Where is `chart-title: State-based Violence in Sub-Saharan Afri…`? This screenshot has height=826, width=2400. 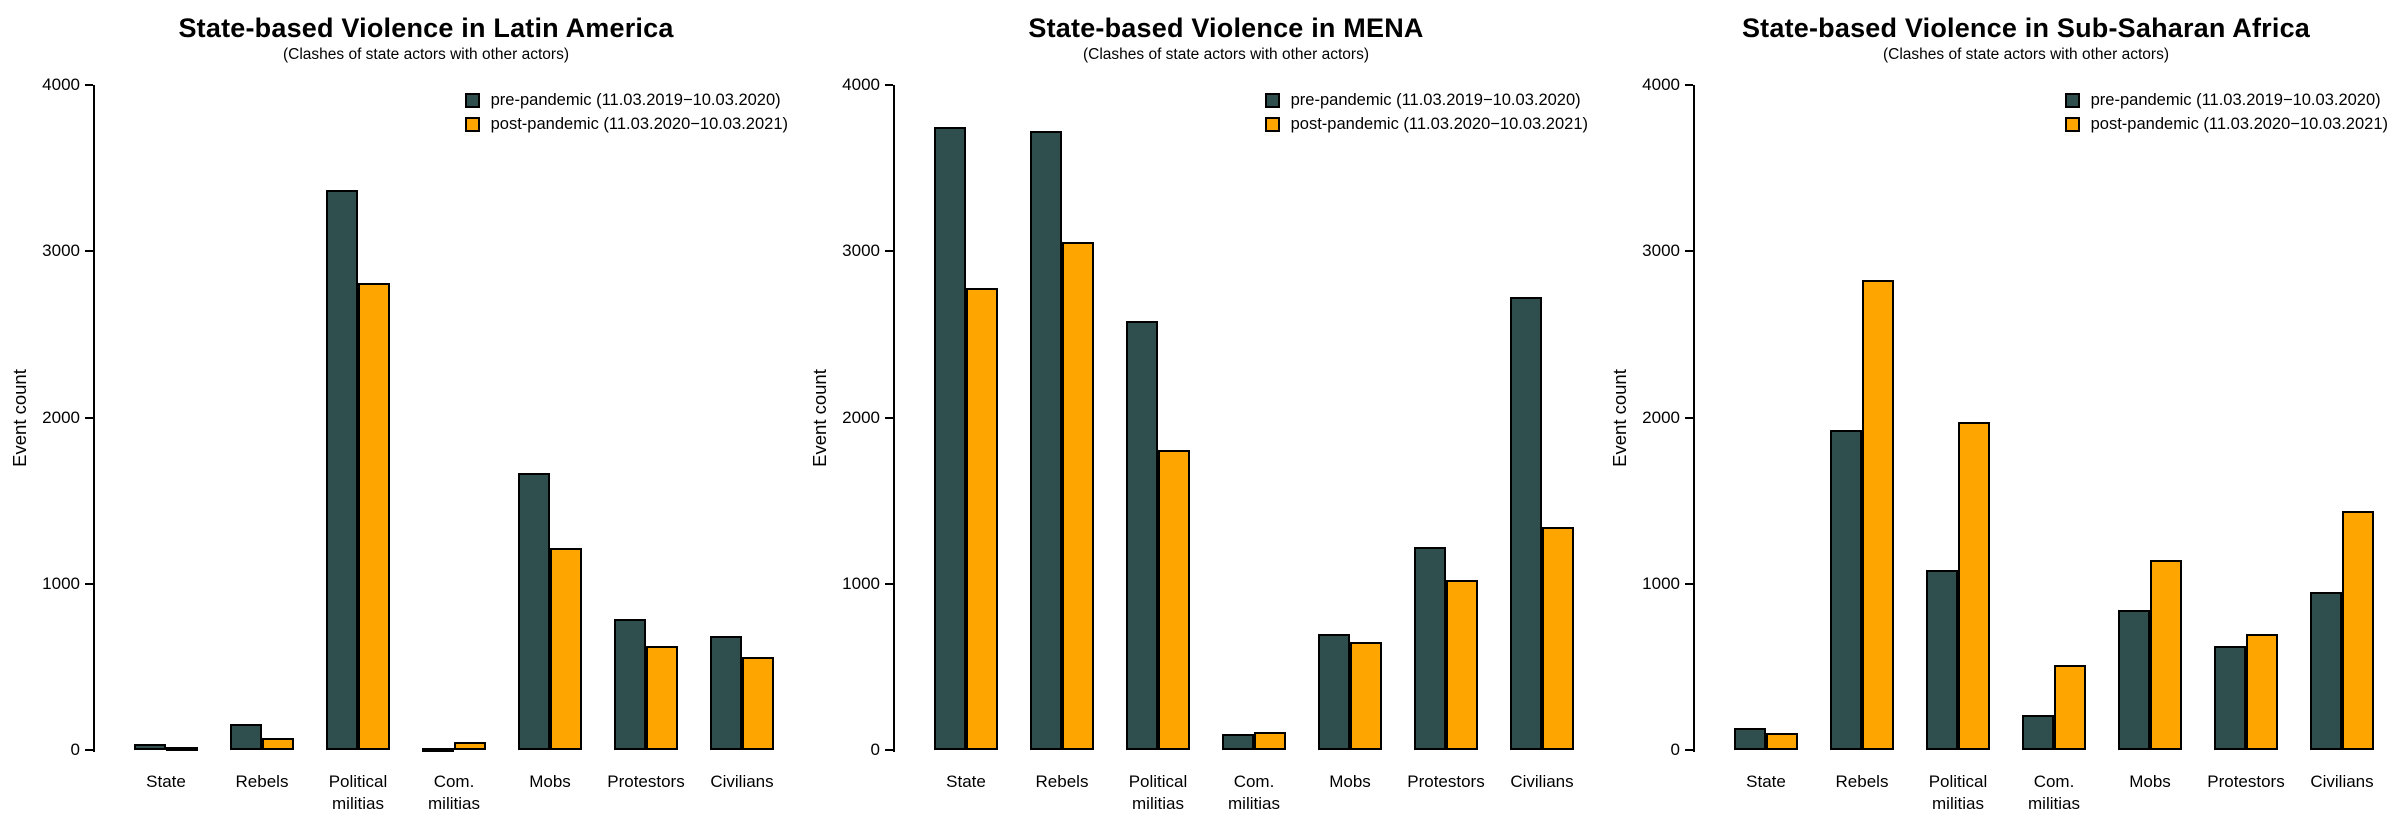
chart-title: State-based Violence in Sub-Saharan Afri… is located at coordinates (2026, 28).